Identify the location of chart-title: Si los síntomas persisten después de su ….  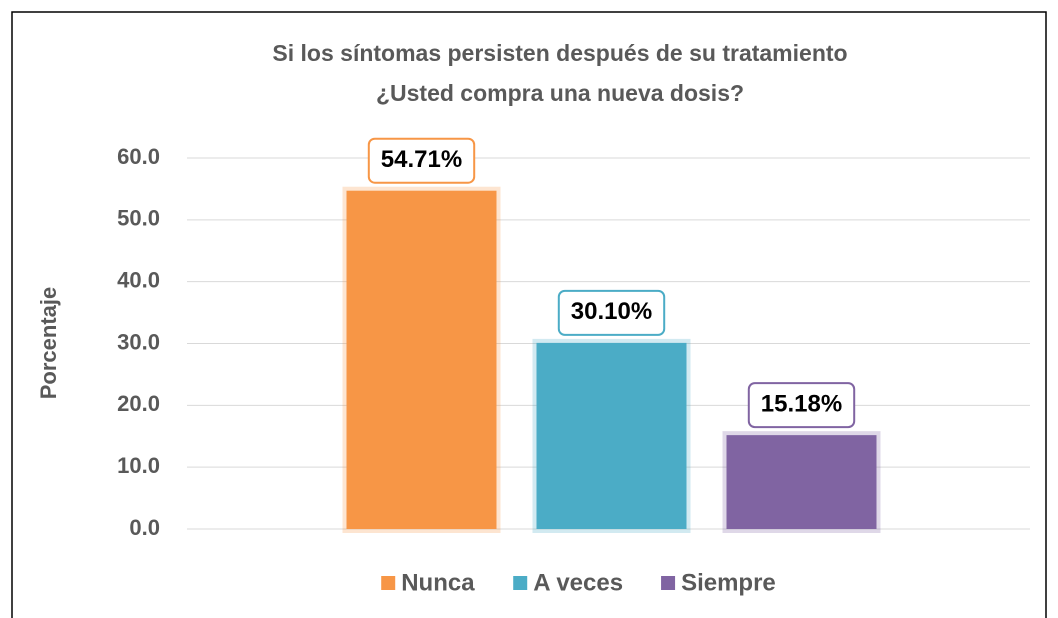
(559, 53).